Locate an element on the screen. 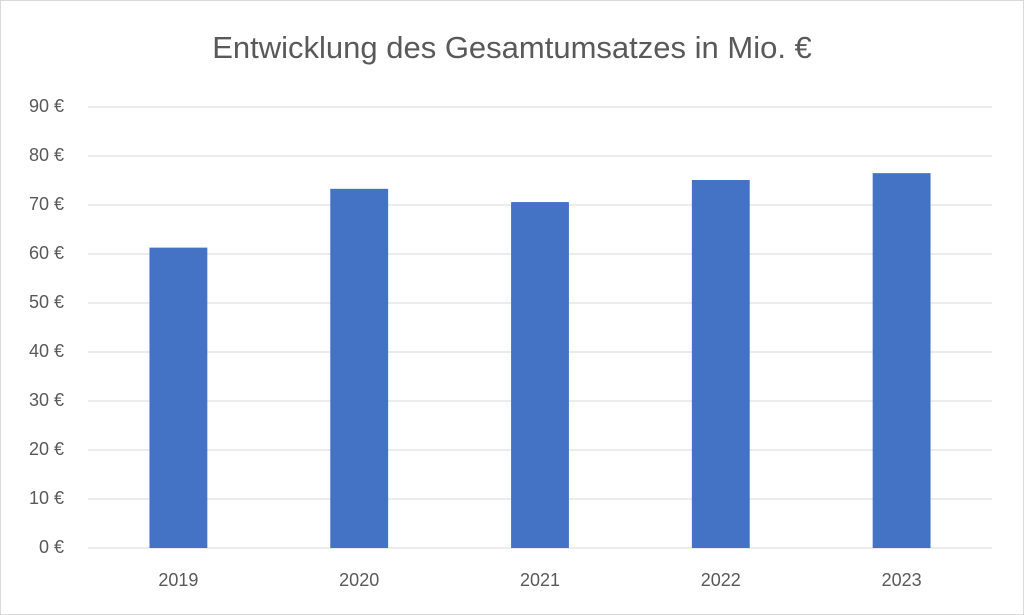 This screenshot has width=1024, height=615. y-tick-label: 0 € is located at coordinates (51, 547).